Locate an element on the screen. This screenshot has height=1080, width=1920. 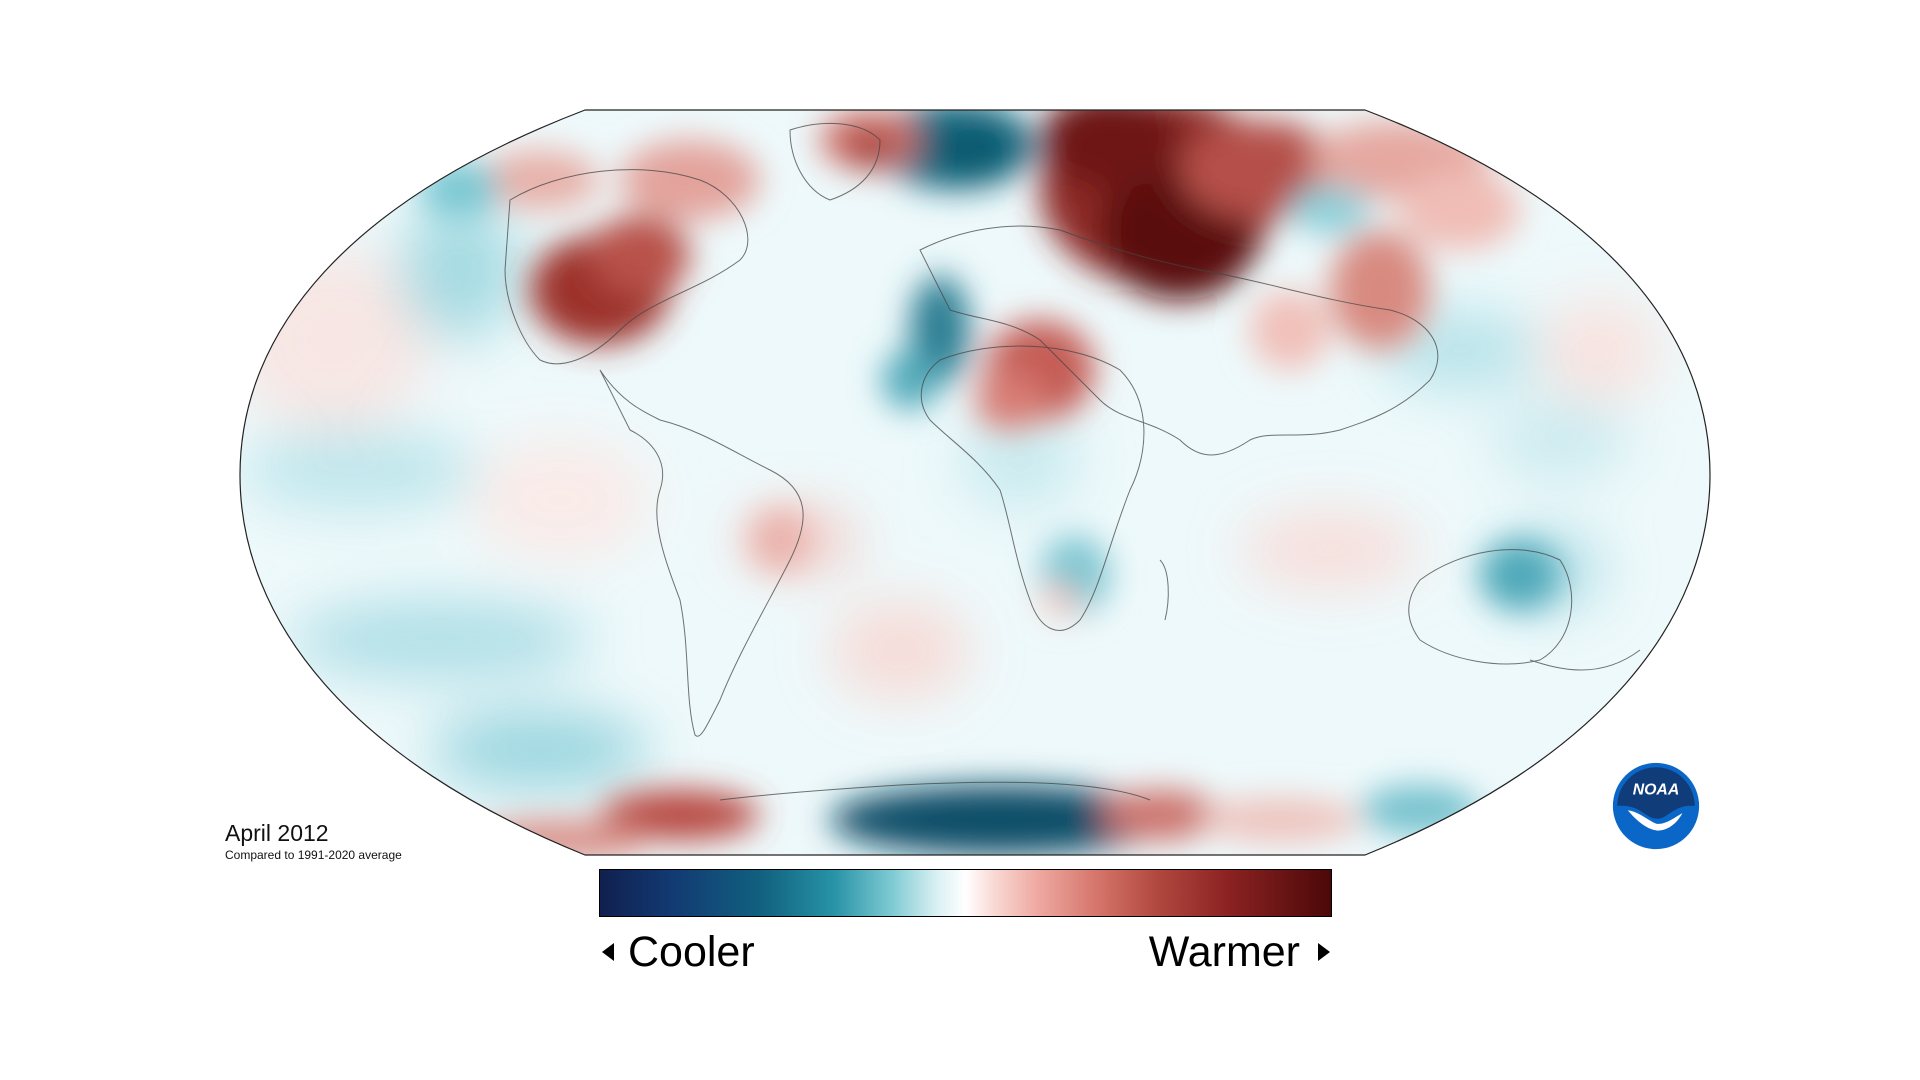
color-scale-bar is located at coordinates (965, 893).